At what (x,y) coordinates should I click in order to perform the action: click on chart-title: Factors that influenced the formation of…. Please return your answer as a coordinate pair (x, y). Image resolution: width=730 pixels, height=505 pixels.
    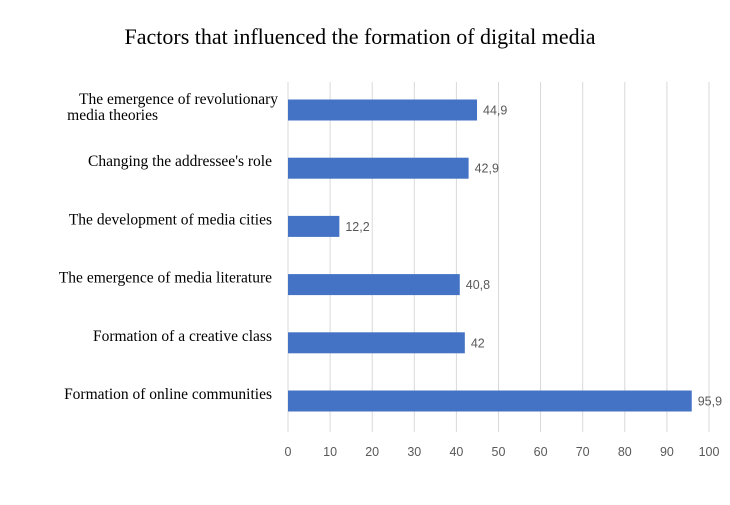
    Looking at the image, I should click on (360, 36).